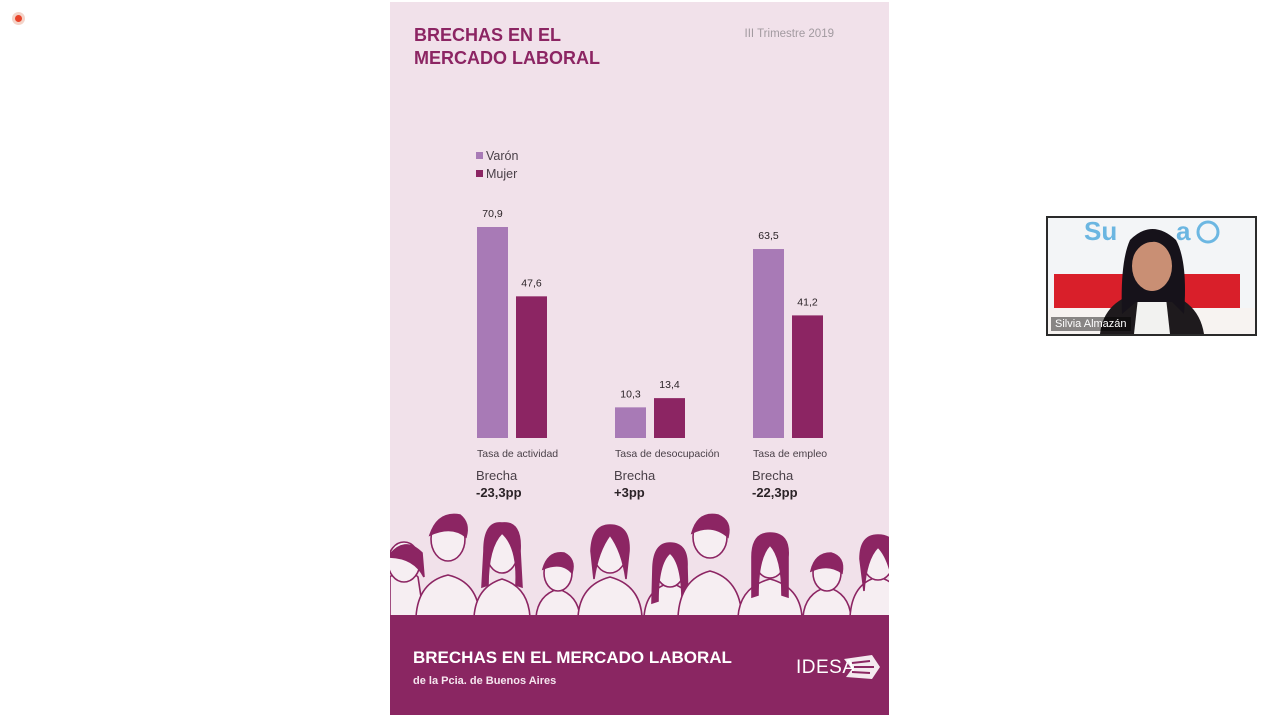 This screenshot has height=719, width=1280. Describe the element at coordinates (1183, 232) in the screenshot. I see `svg-text: a` at that location.